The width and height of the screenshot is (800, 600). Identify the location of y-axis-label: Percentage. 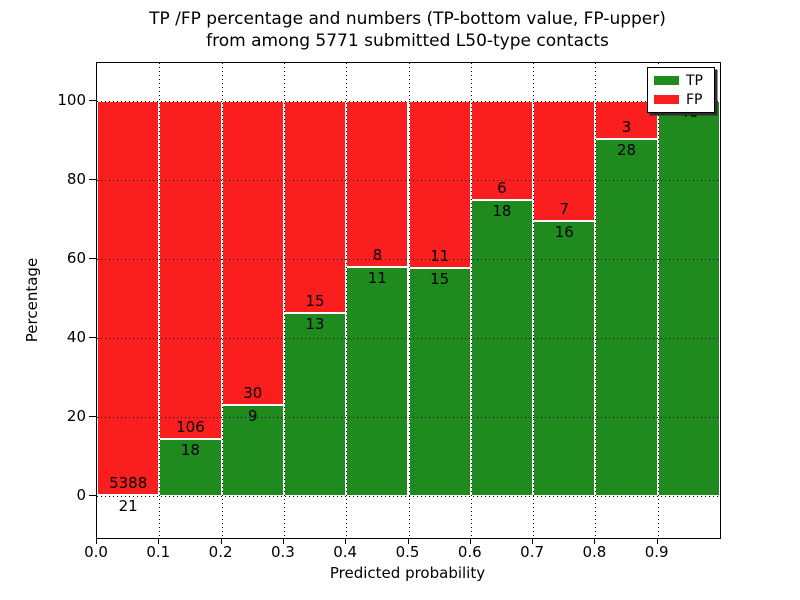
(32, 300).